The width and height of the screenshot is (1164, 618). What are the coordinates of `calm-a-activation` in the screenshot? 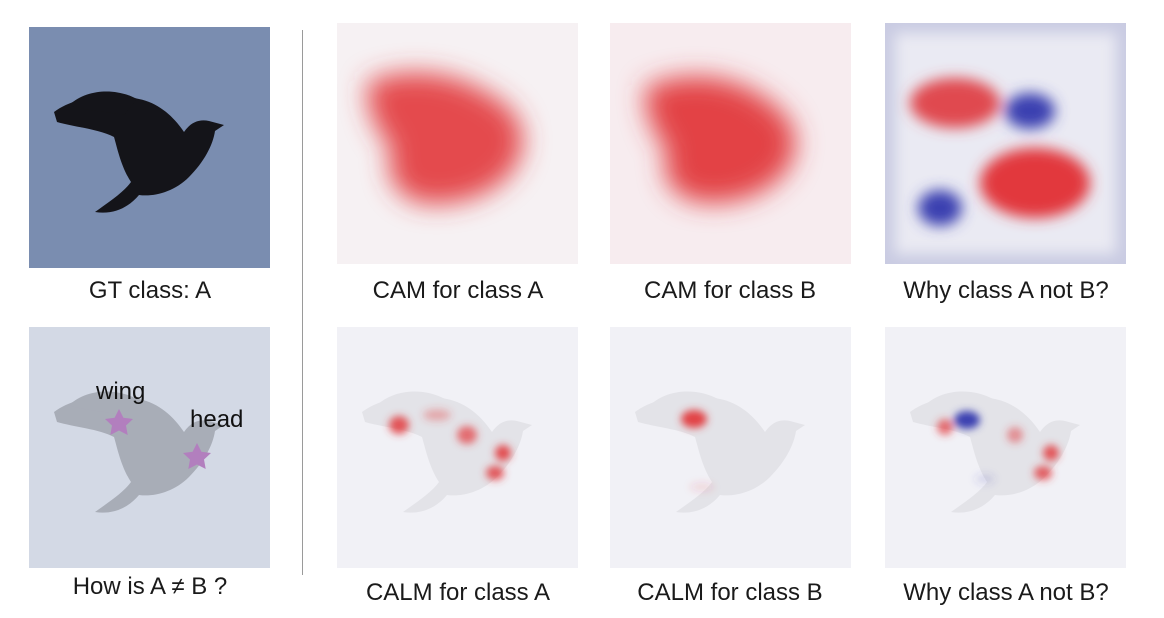 It's located at (450, 444).